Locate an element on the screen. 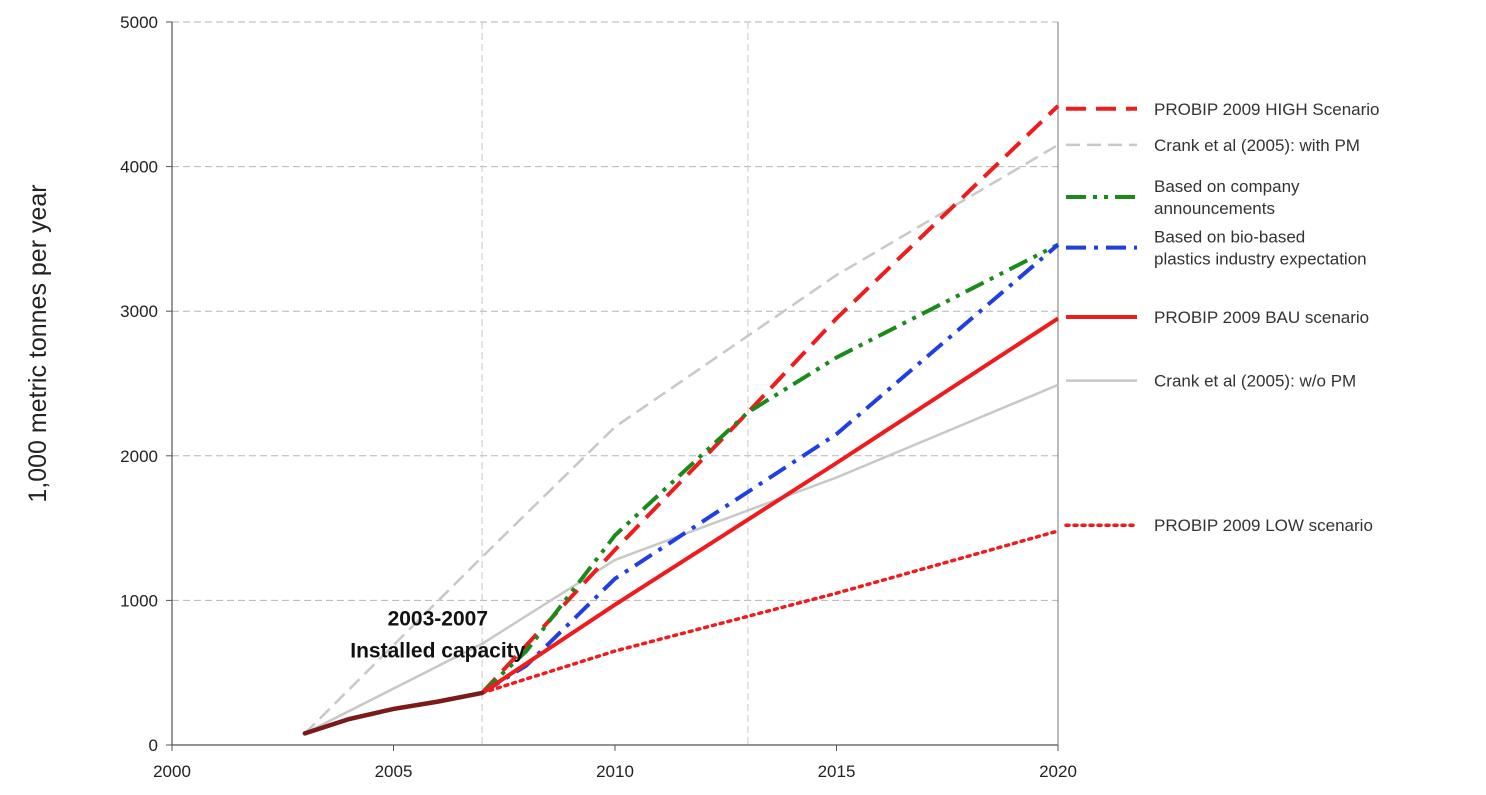  legend-label-1: Crank et al (2005): w/o PM is located at coordinates (1255, 381).